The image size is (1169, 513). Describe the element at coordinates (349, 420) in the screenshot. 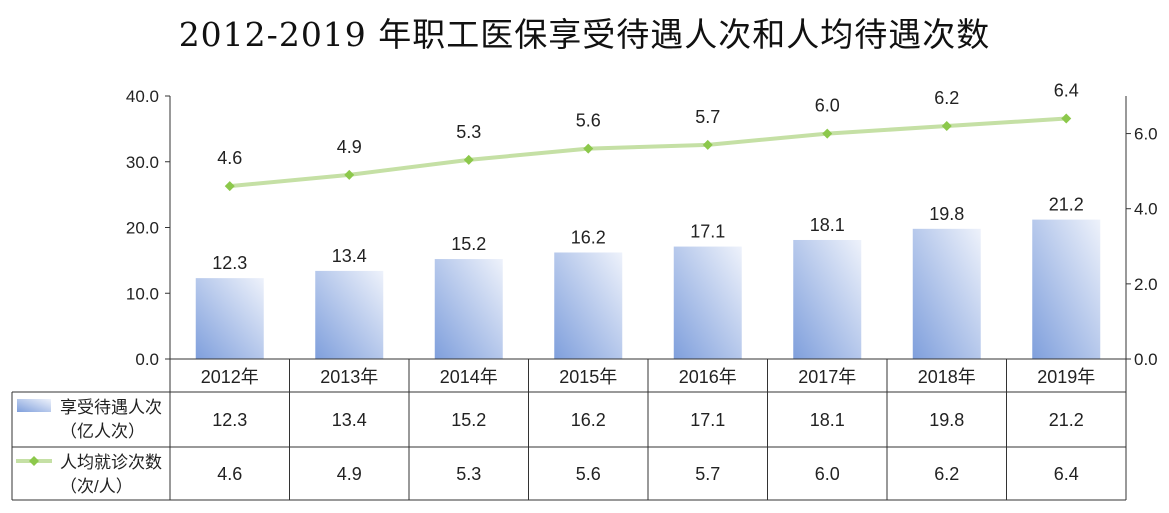

I see `table-cell-bar-value: 13.4` at that location.